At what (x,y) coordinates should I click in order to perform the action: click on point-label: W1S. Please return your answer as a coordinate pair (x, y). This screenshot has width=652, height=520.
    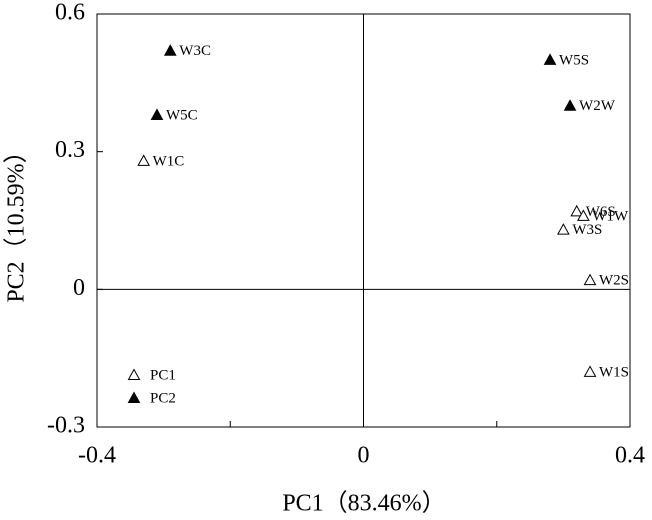
    Looking at the image, I should click on (614, 372).